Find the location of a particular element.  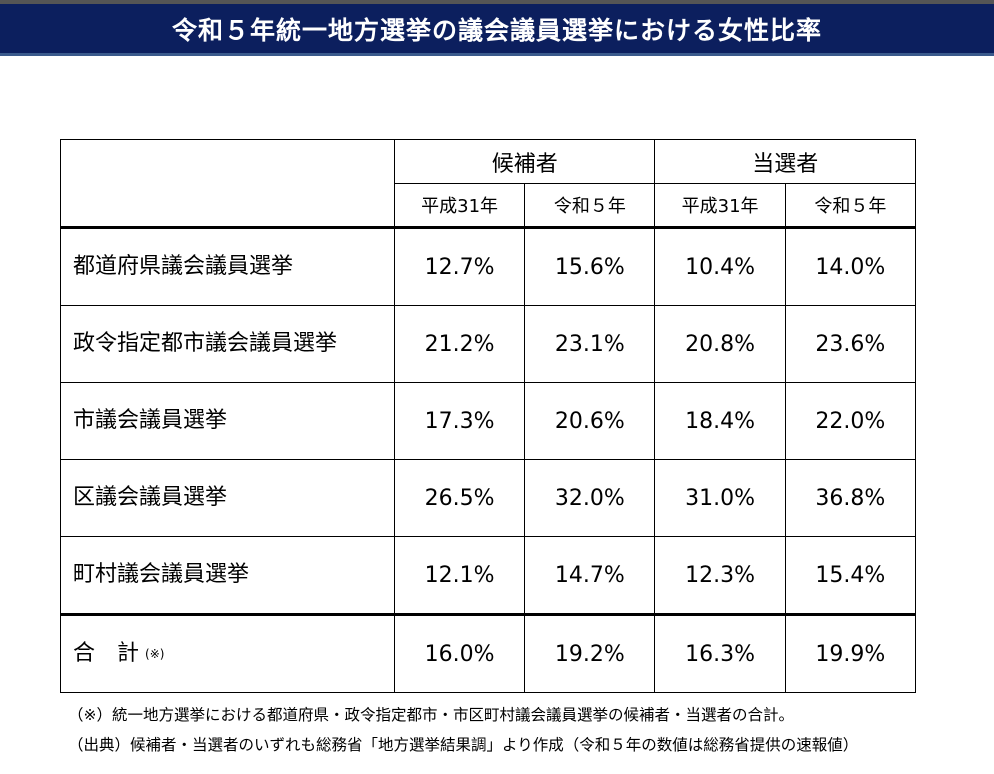

value-cell: 20.6% is located at coordinates (590, 421).